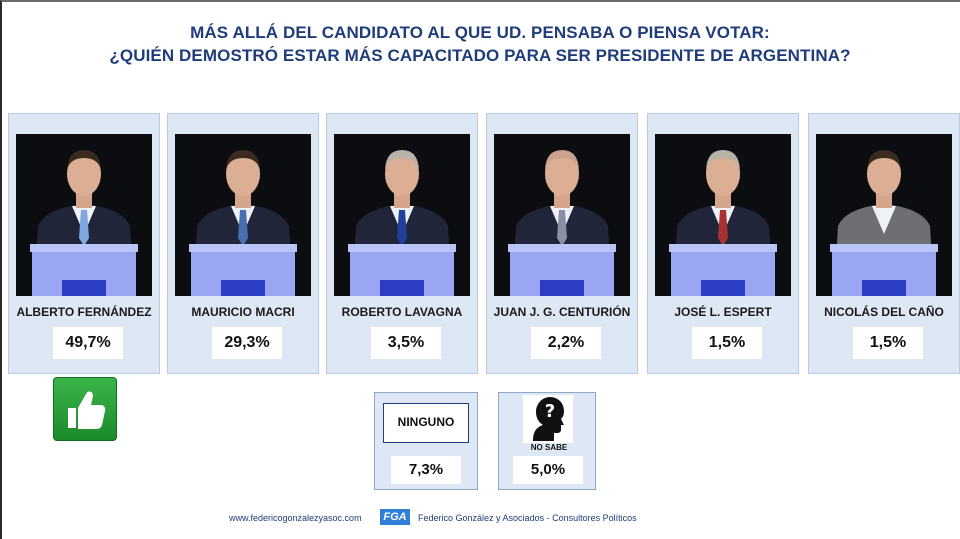 Image resolution: width=960 pixels, height=539 pixels. What do you see at coordinates (406, 343) in the screenshot?
I see `candidate-percentage: 3,5%` at bounding box center [406, 343].